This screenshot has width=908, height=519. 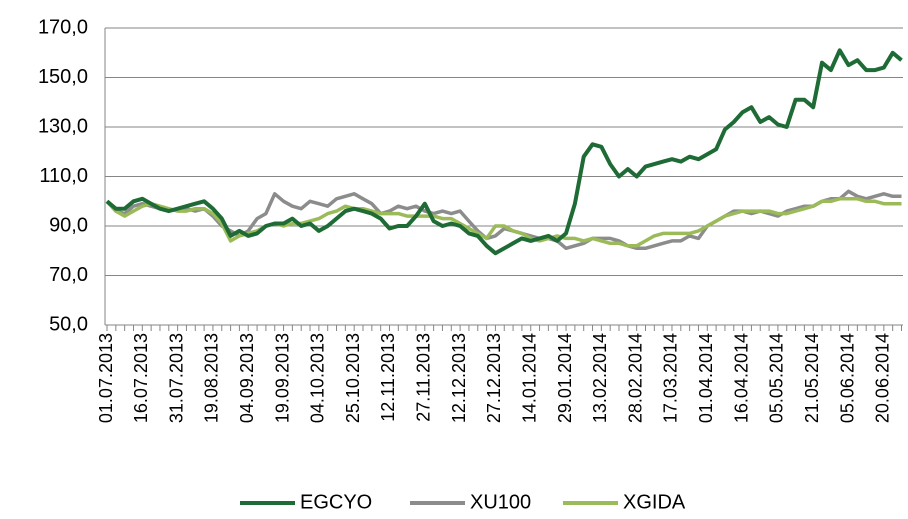 What do you see at coordinates (388, 377) in the screenshot?
I see `x-tick-label: 12.11.2013` at bounding box center [388, 377].